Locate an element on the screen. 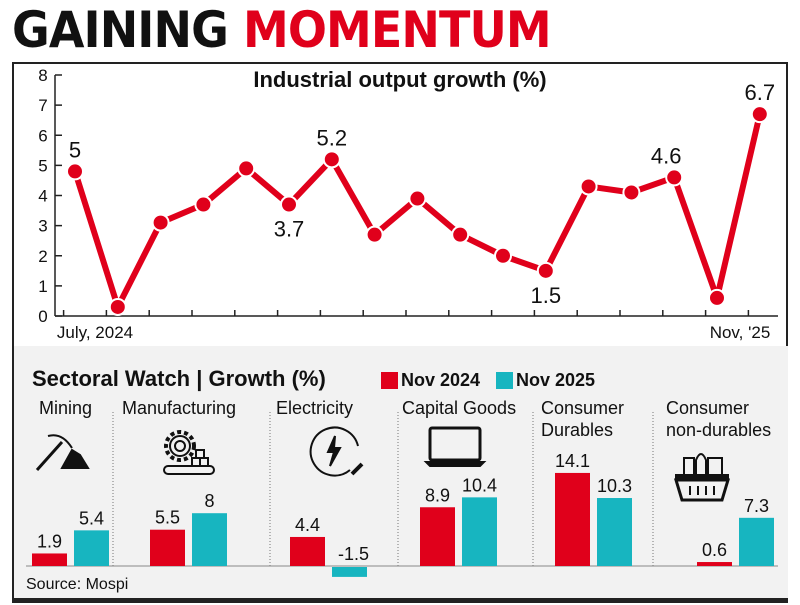  bar-value-label: 5.5 is located at coordinates (167, 518).